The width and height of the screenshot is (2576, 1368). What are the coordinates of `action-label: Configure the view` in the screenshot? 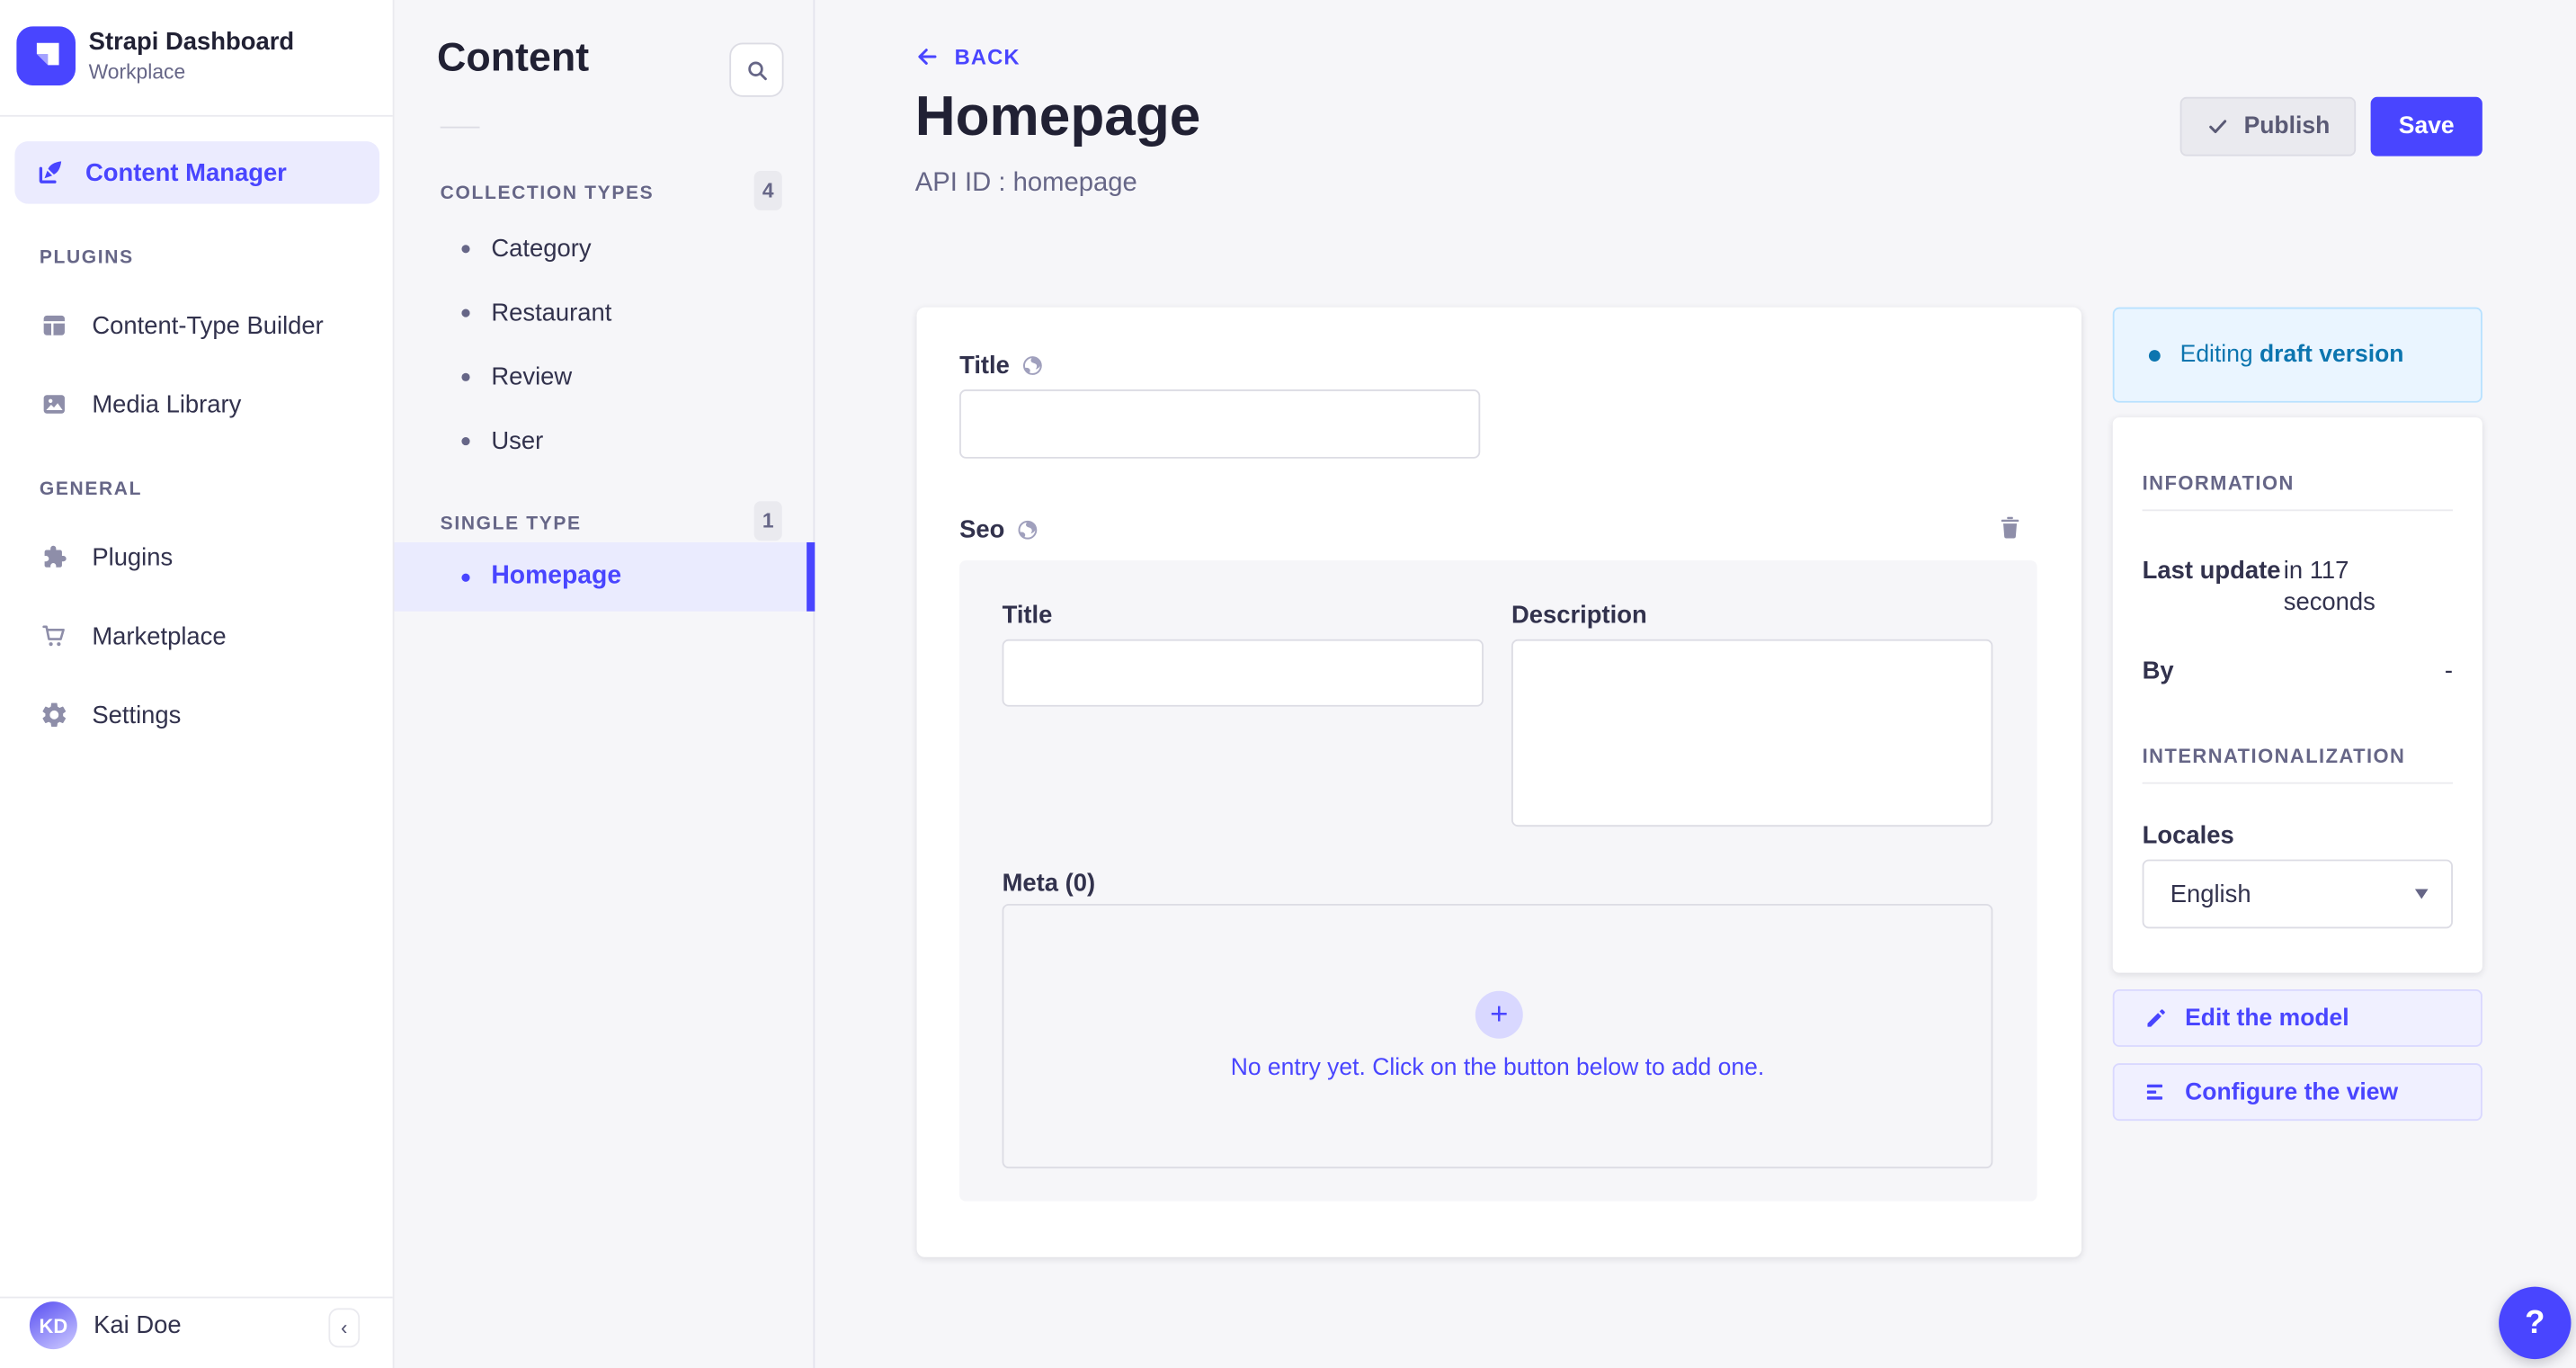 It's located at (2292, 1091).